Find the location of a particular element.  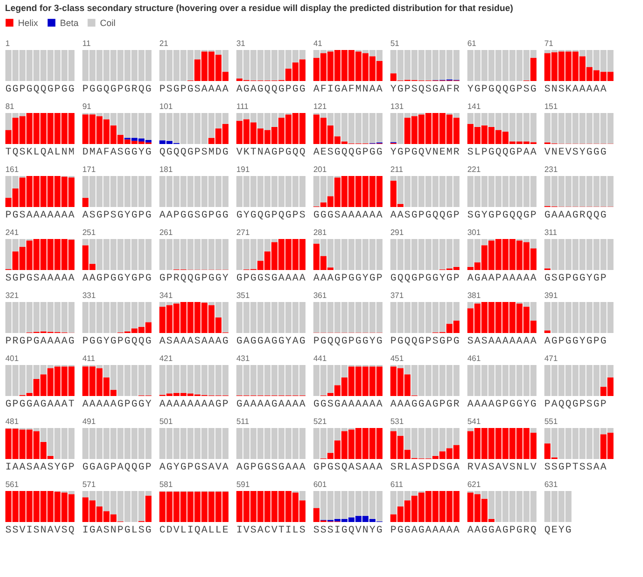

text: 331 is located at coordinates (89, 295).